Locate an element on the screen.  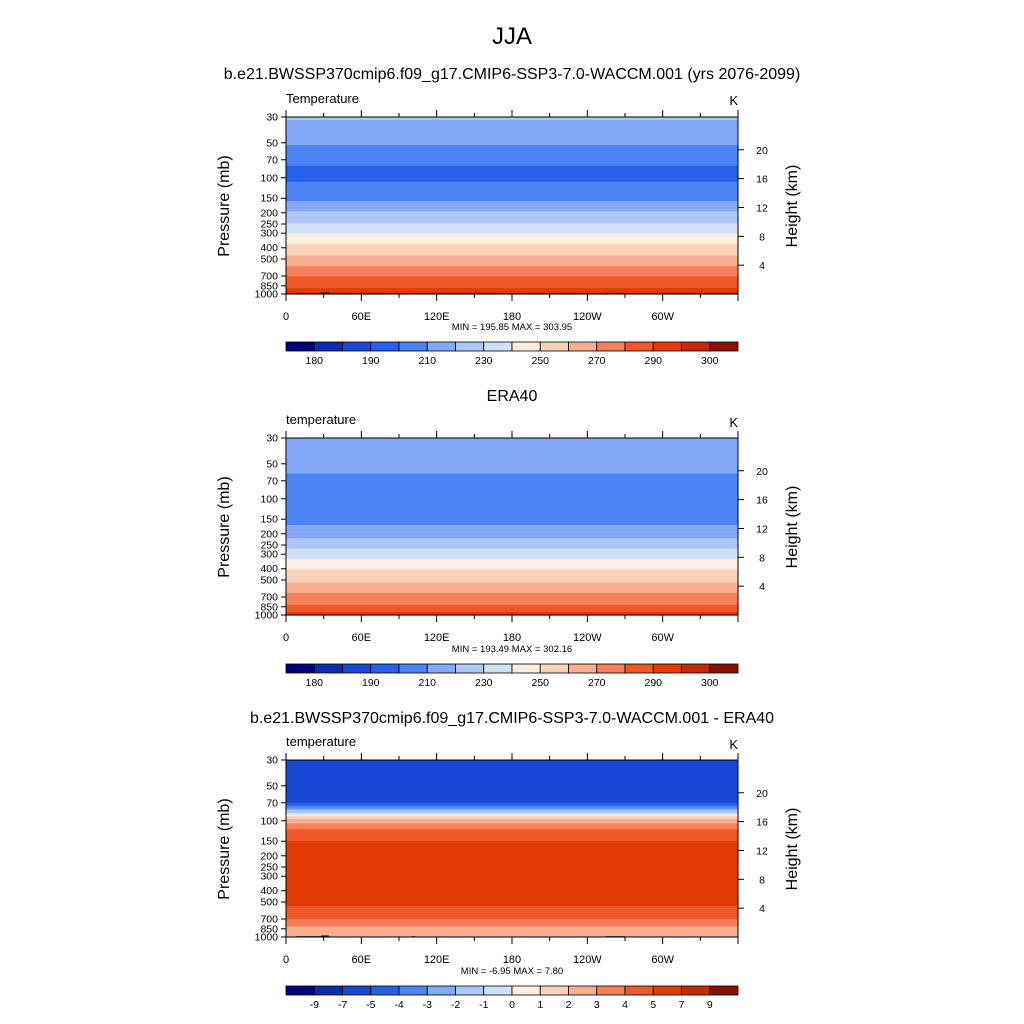
min-max-stats: MIN = 193.49 MAX = 302.16 is located at coordinates (512, 649).